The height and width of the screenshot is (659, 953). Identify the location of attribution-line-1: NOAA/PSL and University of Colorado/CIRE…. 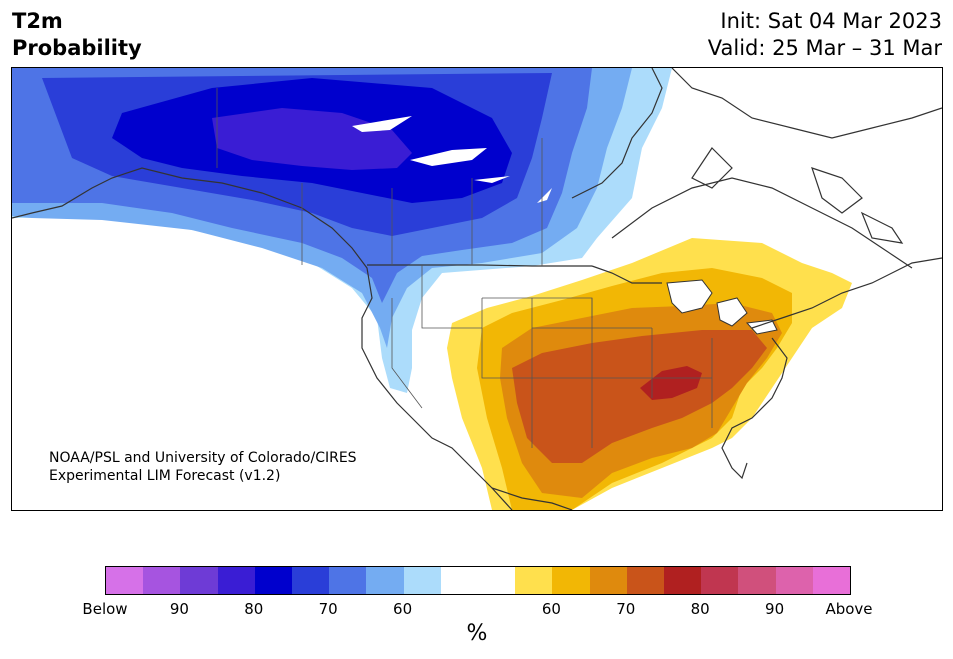
(203, 458).